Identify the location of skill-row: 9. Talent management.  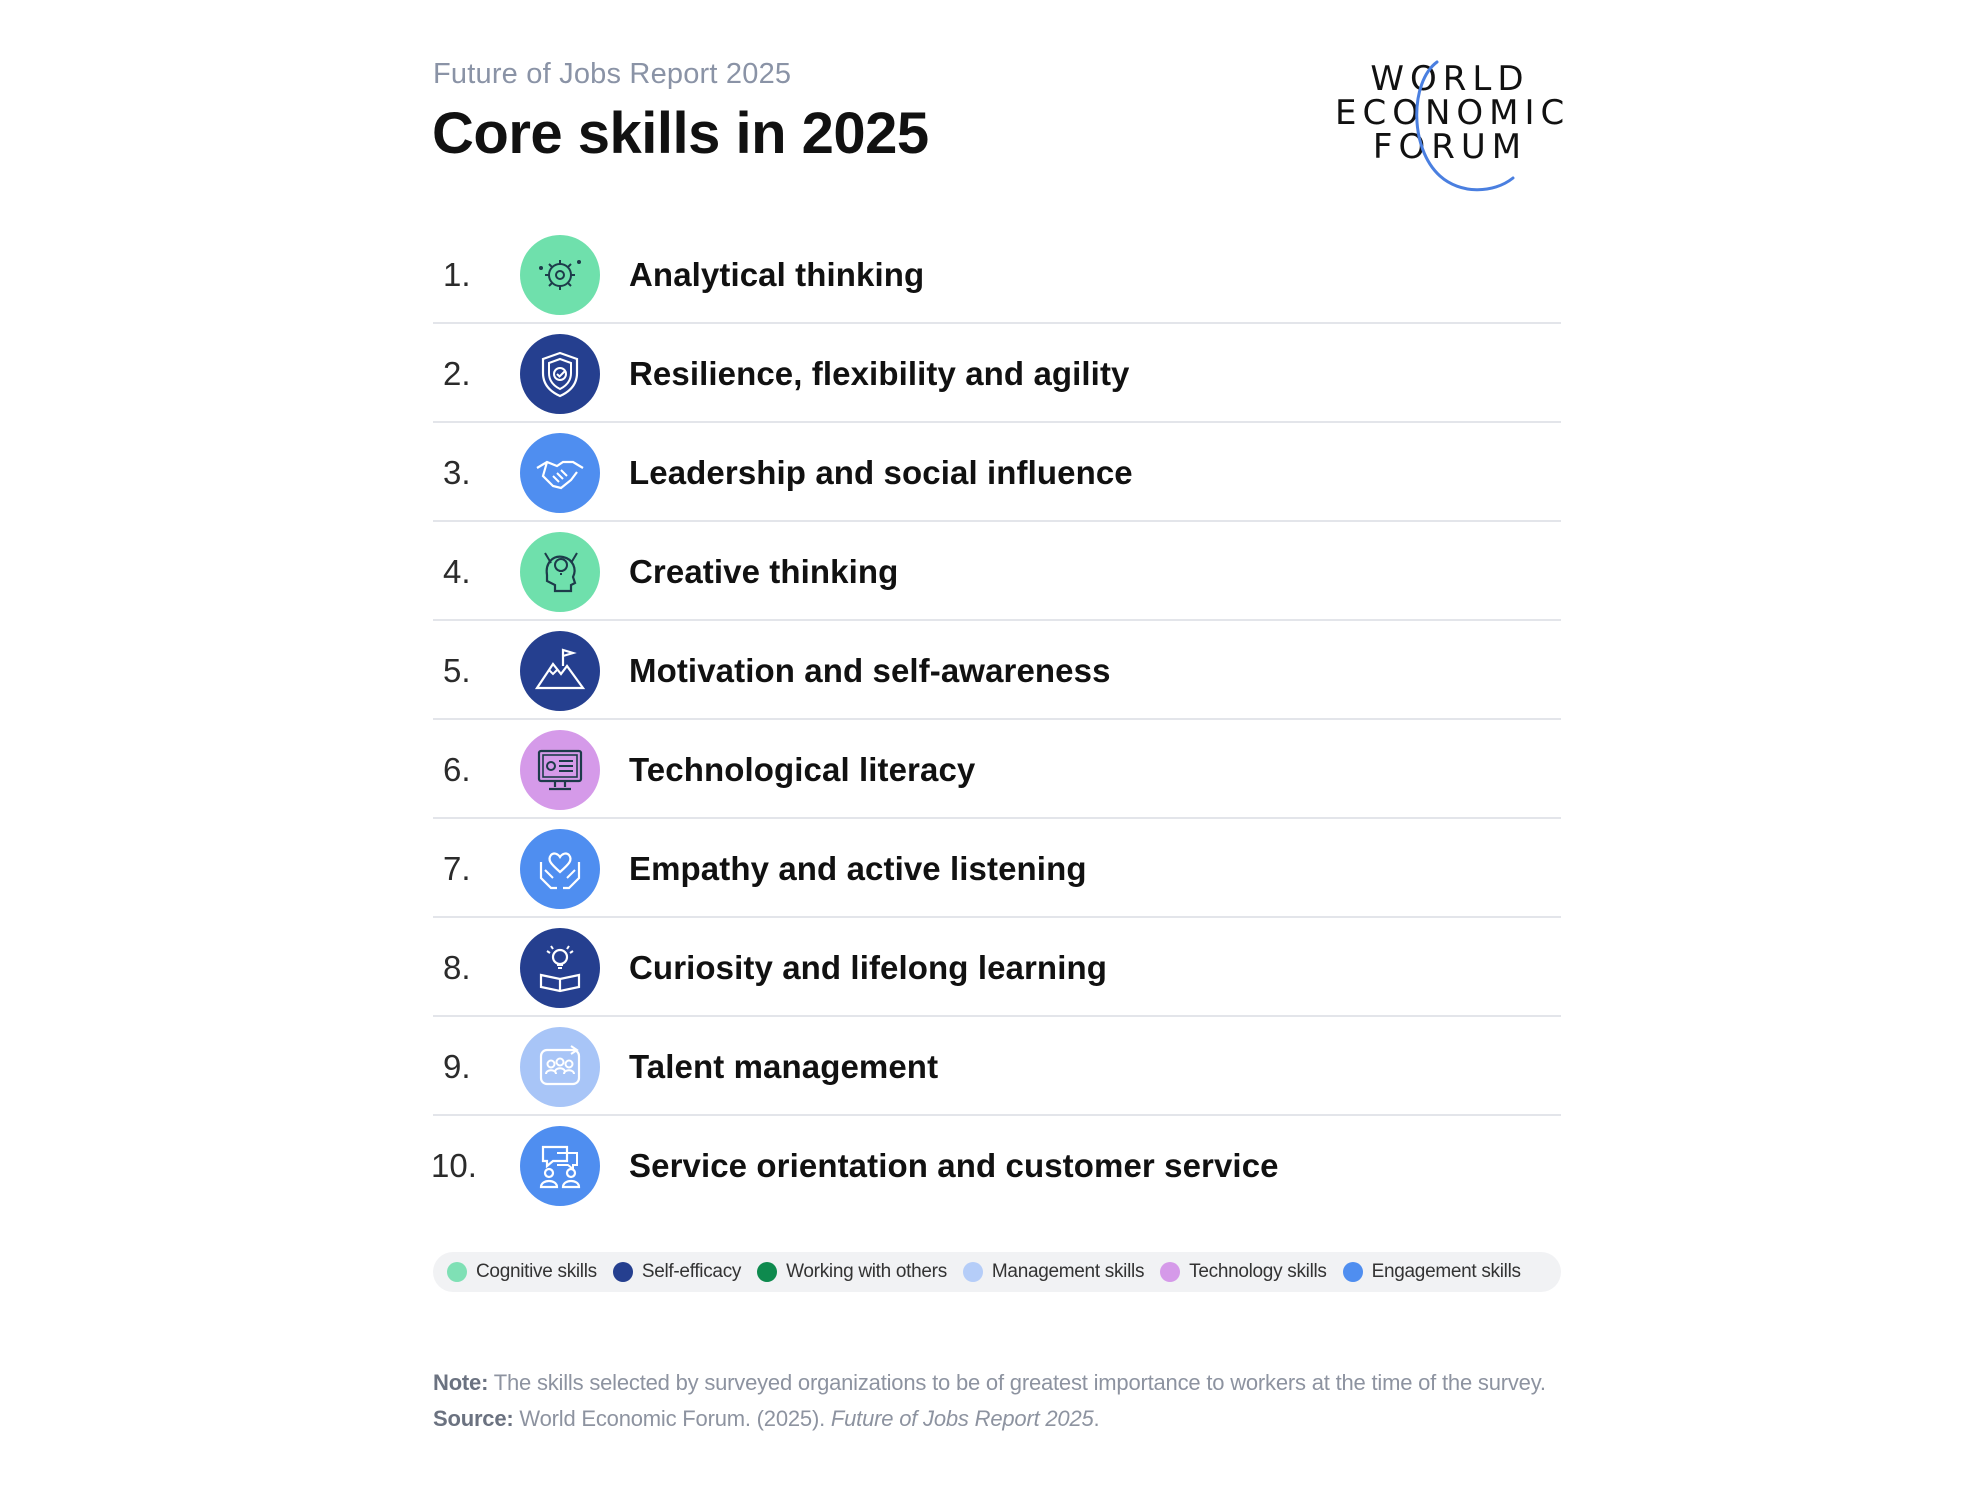
(997, 1066).